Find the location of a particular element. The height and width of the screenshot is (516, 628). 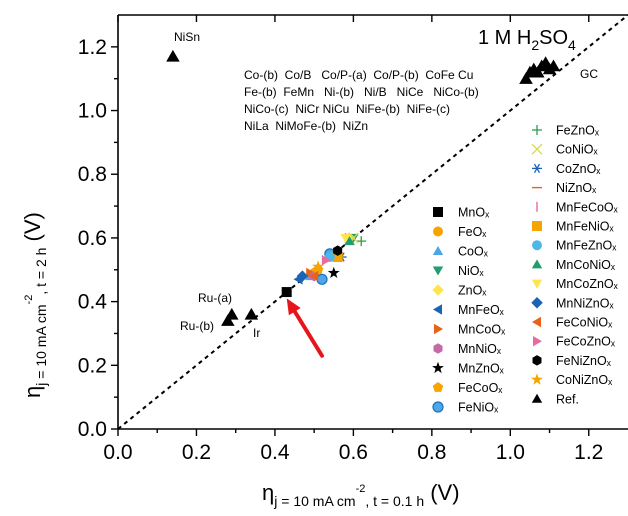

legend-label: FeCoZnOₓ is located at coordinates (586, 342).